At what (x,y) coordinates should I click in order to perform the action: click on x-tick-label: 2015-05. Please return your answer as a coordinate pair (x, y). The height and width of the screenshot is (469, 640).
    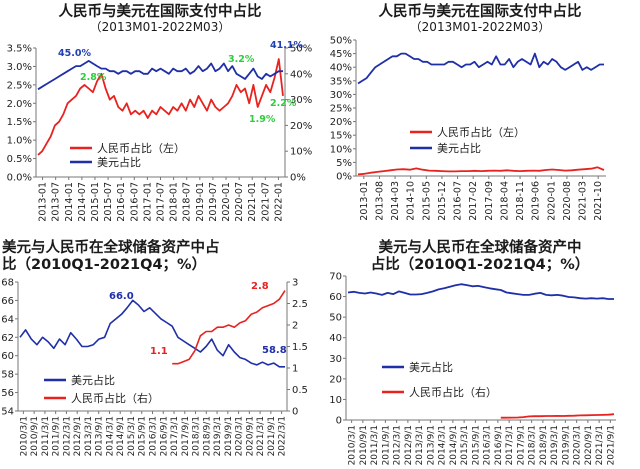
    Looking at the image, I should click on (426, 201).